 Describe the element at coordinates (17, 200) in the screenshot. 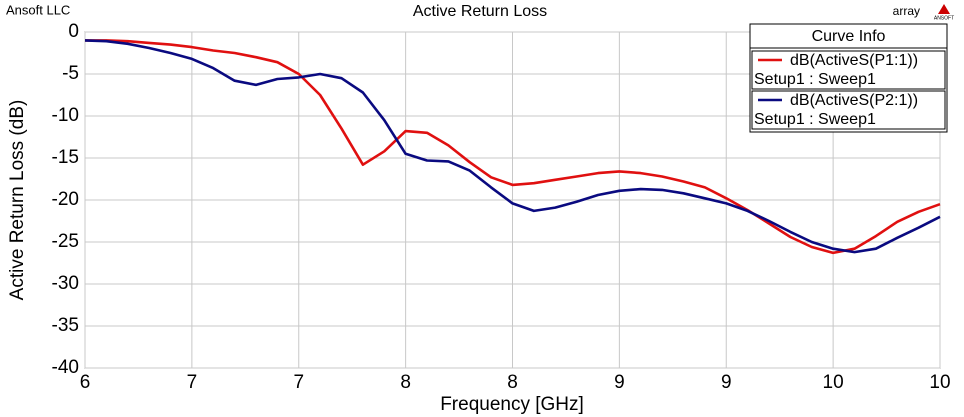

I see `y-axis-label: Active Return Loss (dB)` at that location.